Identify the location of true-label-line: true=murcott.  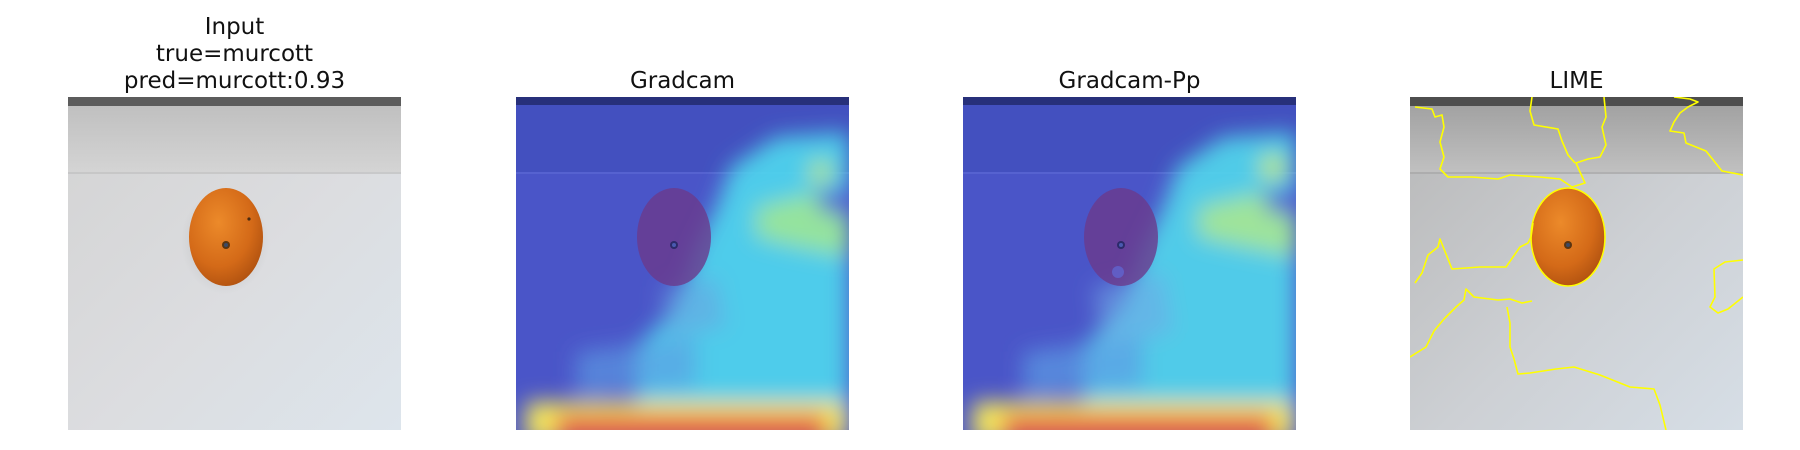
(234, 54).